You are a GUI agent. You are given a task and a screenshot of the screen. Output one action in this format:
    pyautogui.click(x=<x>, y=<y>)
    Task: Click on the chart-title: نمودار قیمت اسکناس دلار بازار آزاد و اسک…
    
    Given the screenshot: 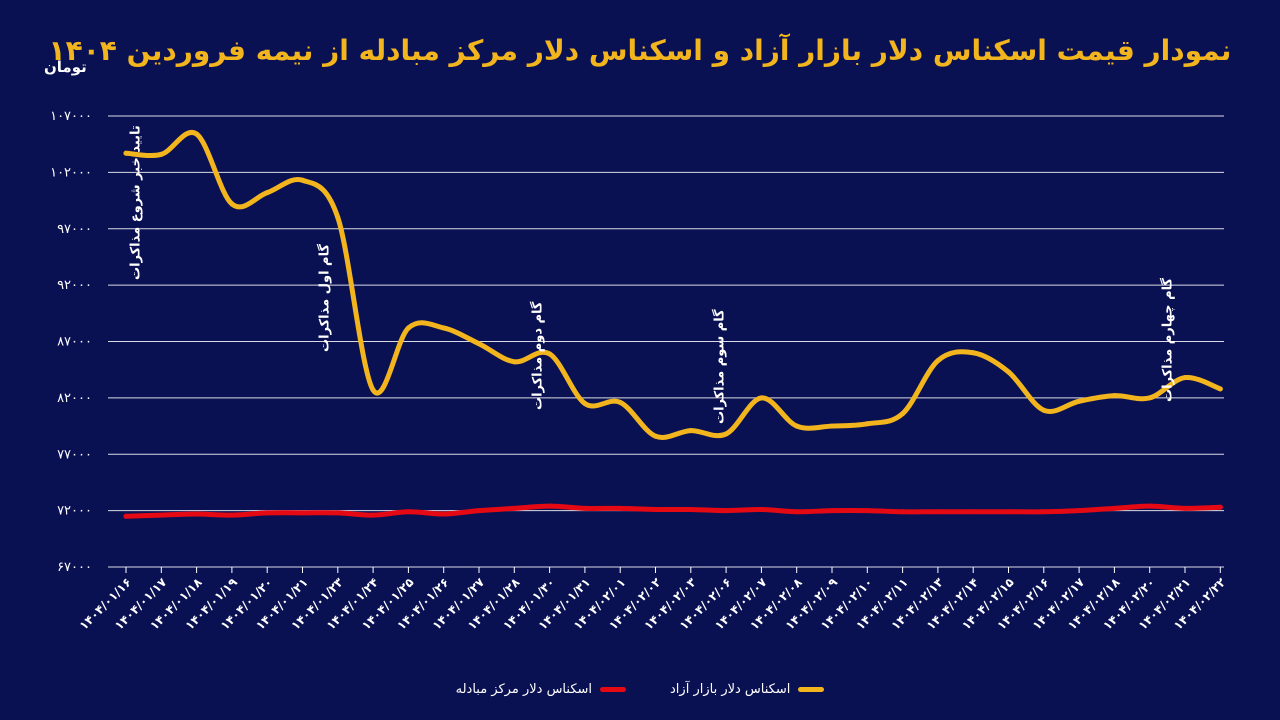 What is the action you would take?
    pyautogui.click(x=640, y=50)
    